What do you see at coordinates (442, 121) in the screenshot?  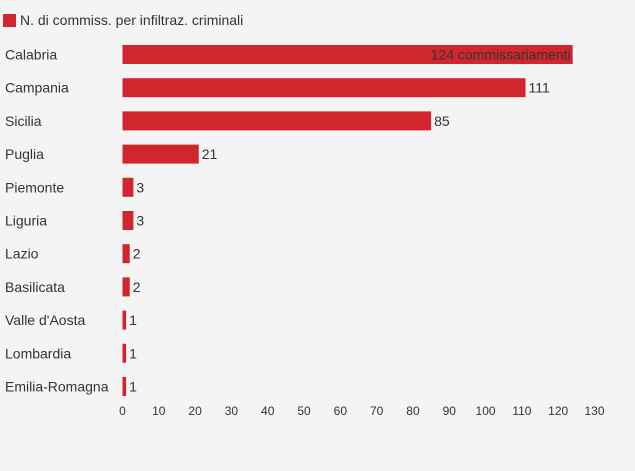 I see `data-label: 85` at bounding box center [442, 121].